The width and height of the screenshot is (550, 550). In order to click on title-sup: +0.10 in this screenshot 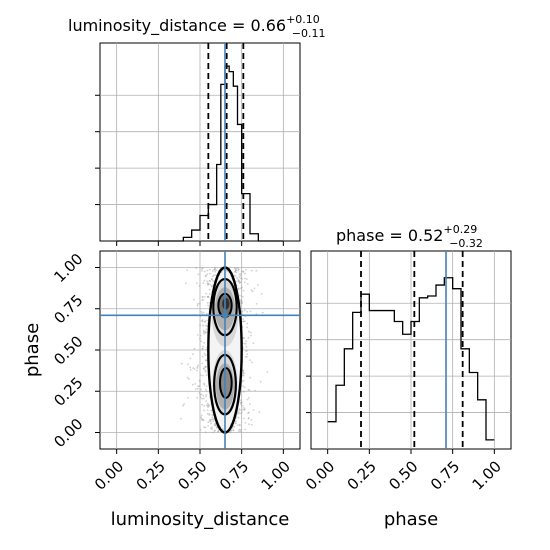, I will do `click(303, 19)`.